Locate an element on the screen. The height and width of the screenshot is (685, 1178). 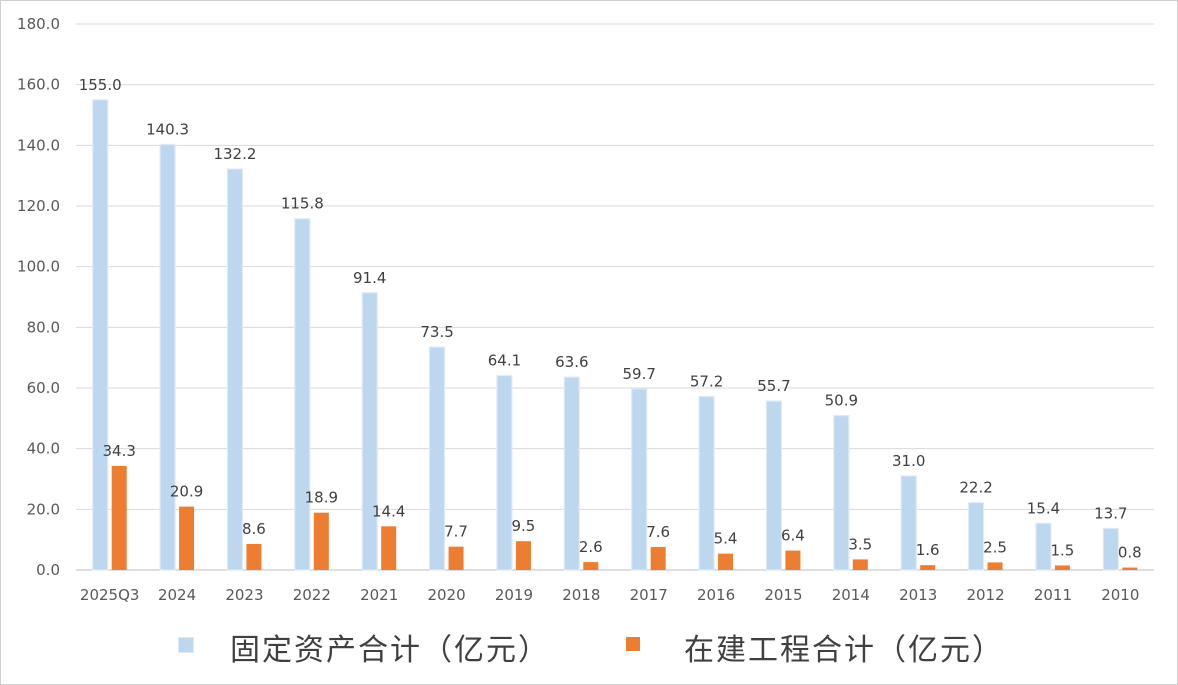
y-tick-label: 60.0 is located at coordinates (43, 388).